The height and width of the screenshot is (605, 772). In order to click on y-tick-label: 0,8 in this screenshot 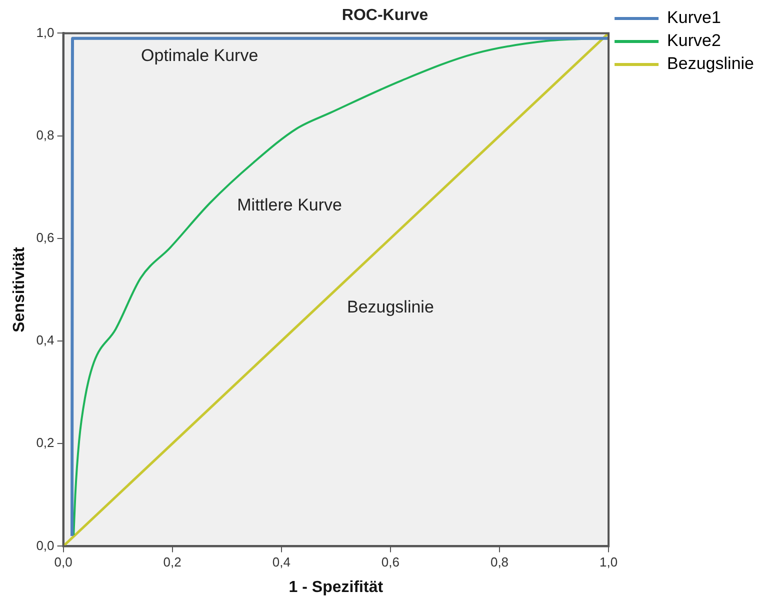, I will do `click(45, 134)`.